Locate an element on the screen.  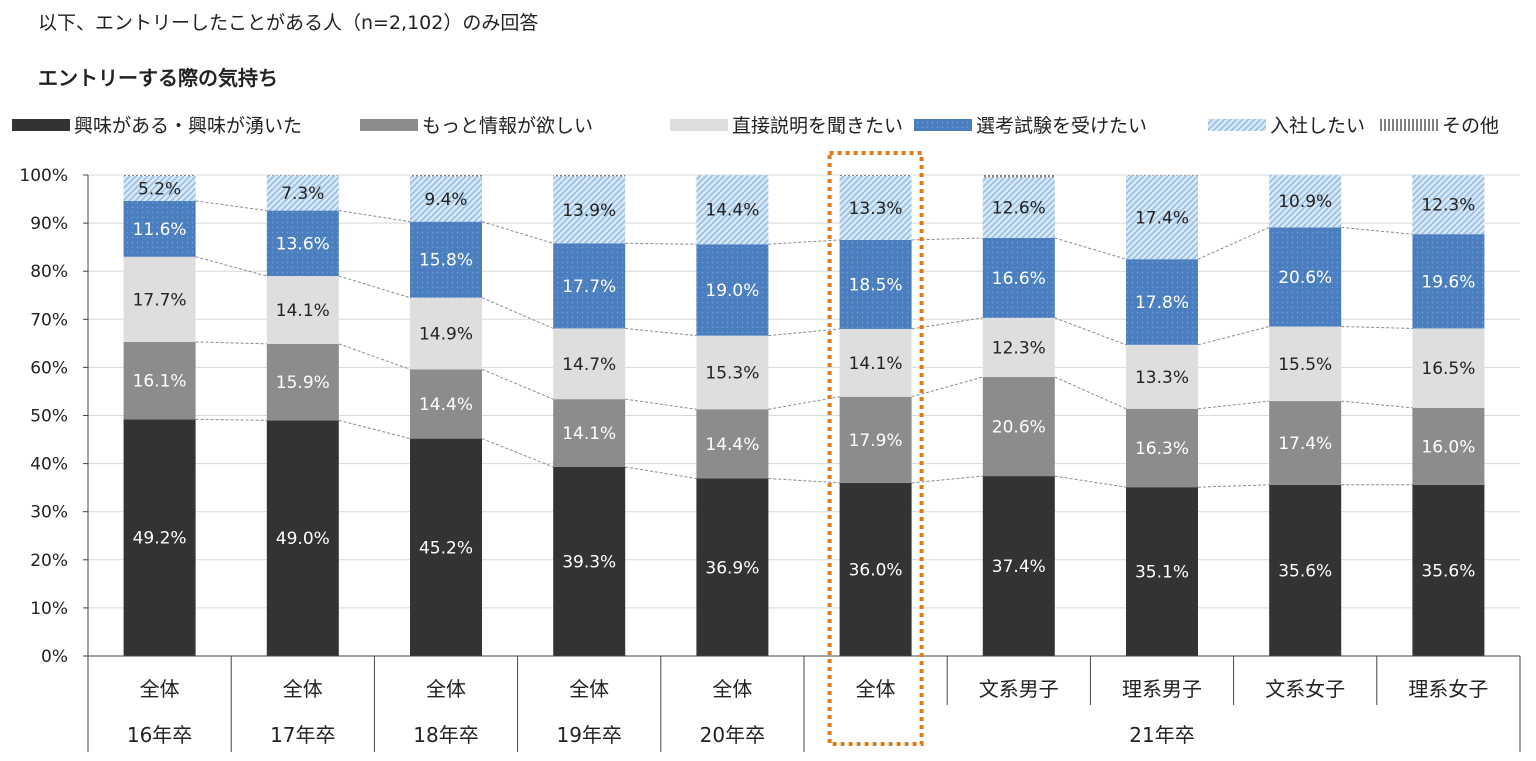
data-label: 17.9% is located at coordinates (876, 441).